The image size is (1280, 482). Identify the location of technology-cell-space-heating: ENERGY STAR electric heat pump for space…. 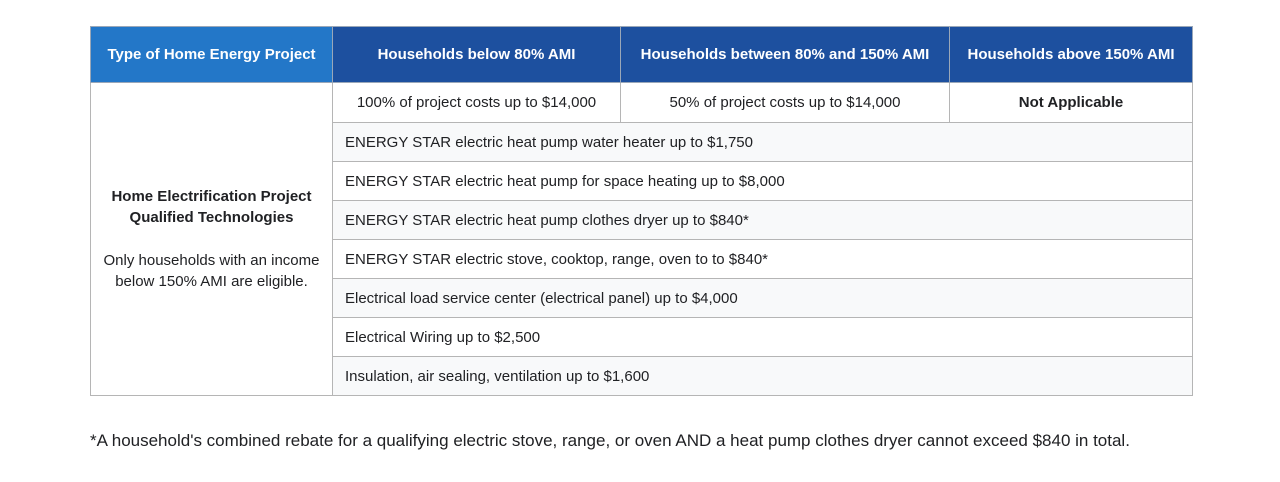
(762, 181).